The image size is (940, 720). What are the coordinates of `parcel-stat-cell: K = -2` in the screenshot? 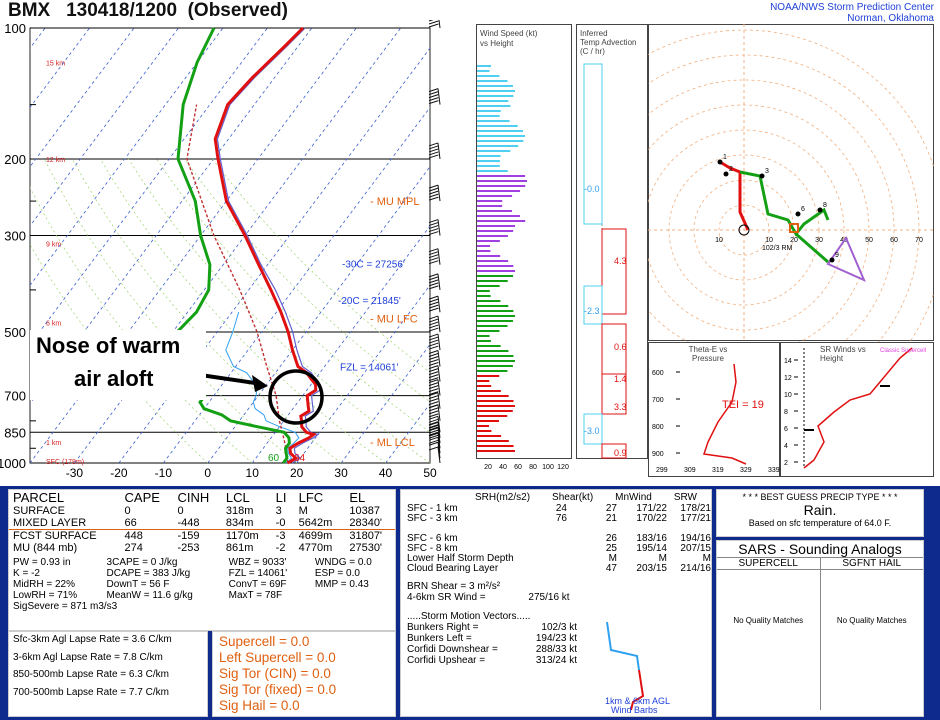 It's located at (26, 573).